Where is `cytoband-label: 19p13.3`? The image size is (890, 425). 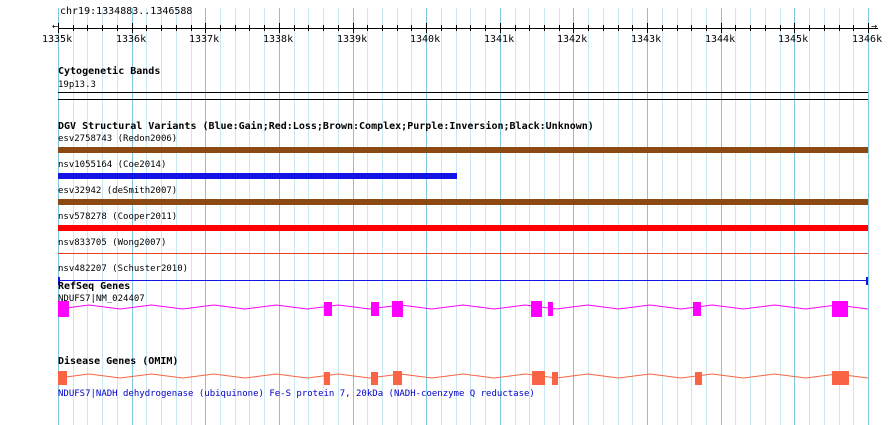
cytoband-label: 19p13.3 is located at coordinates (77, 85).